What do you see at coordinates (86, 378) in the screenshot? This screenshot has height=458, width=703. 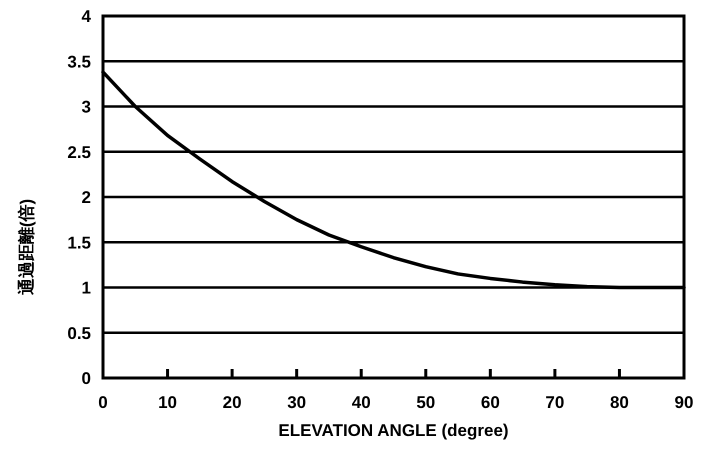 I see `y-tick-label: 0` at bounding box center [86, 378].